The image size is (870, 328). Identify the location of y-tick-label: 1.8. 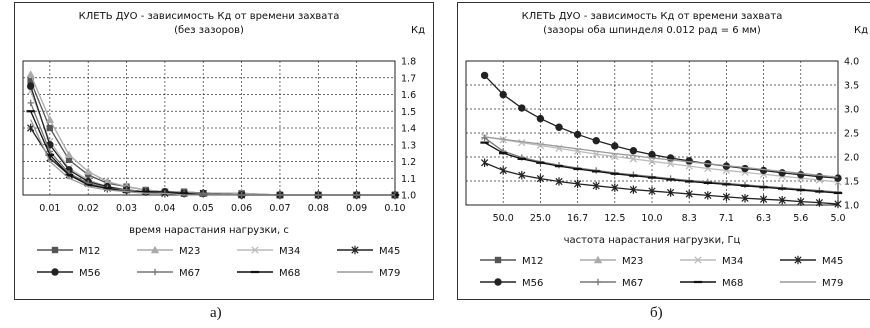
(408, 62).